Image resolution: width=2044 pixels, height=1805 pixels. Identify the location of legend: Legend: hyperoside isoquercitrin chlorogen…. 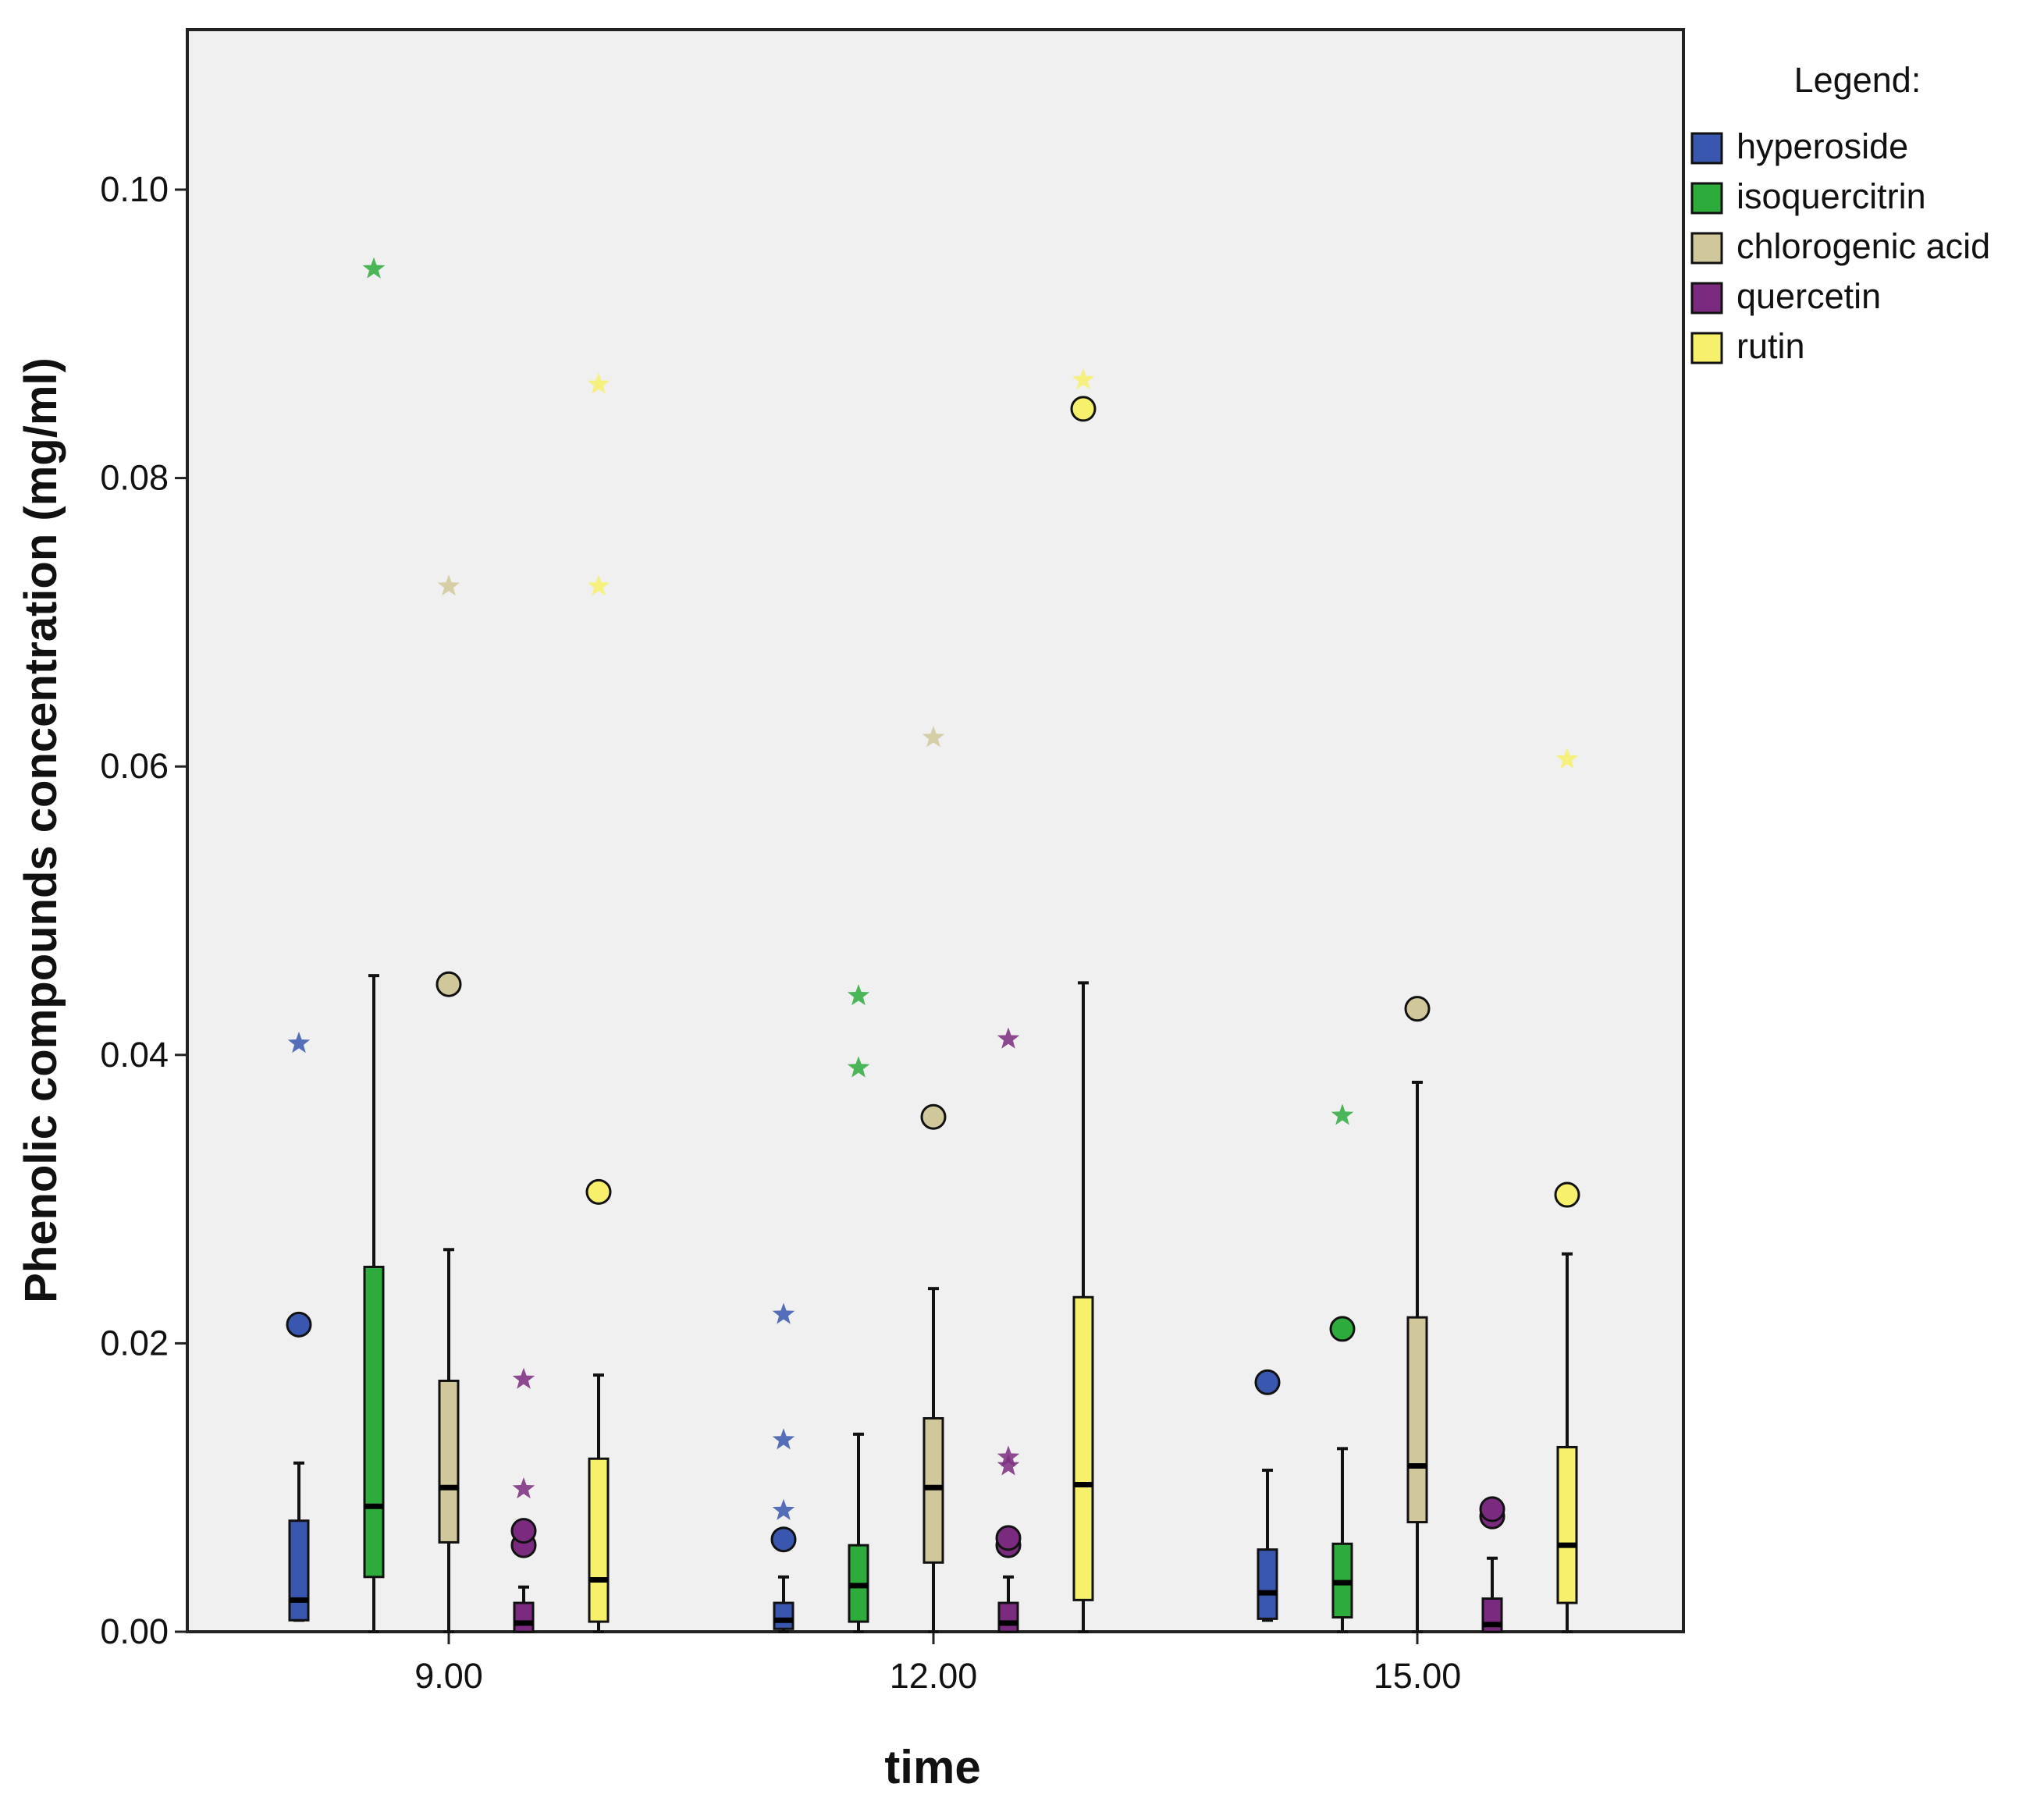
(1840, 213).